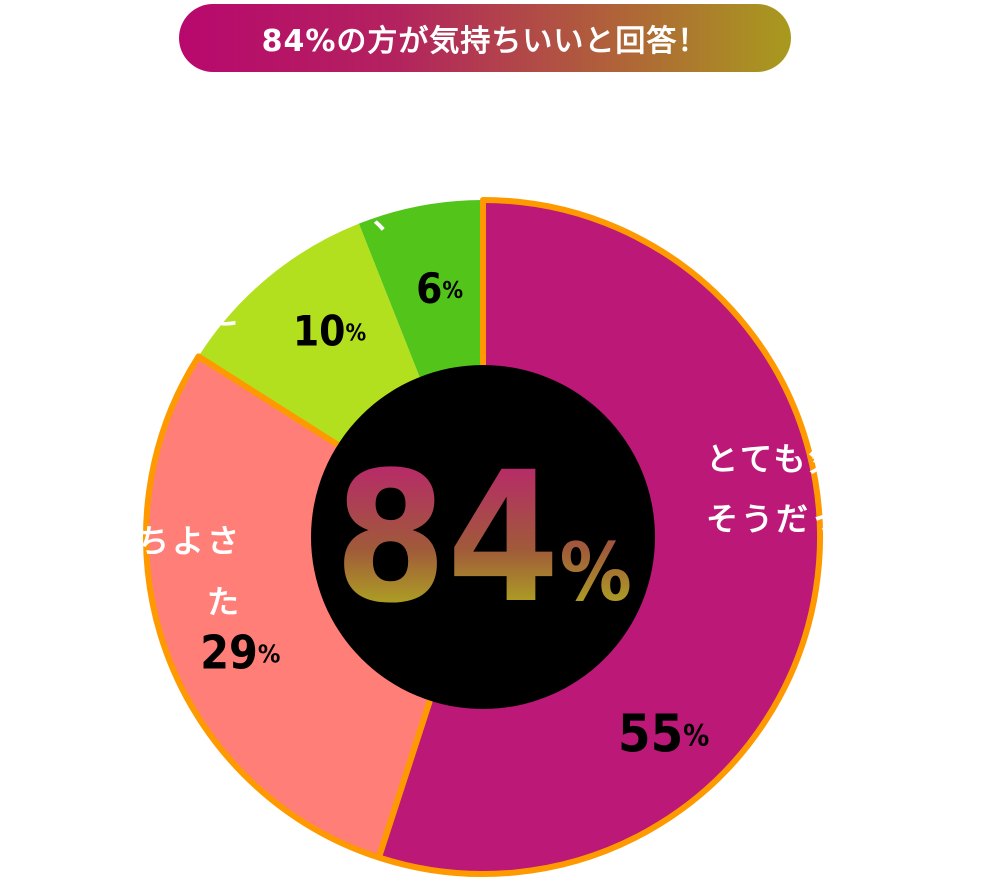 The height and width of the screenshot is (883, 982). What do you see at coordinates (224, 602) in the screenshot?
I see `slice-2-category-label: た` at bounding box center [224, 602].